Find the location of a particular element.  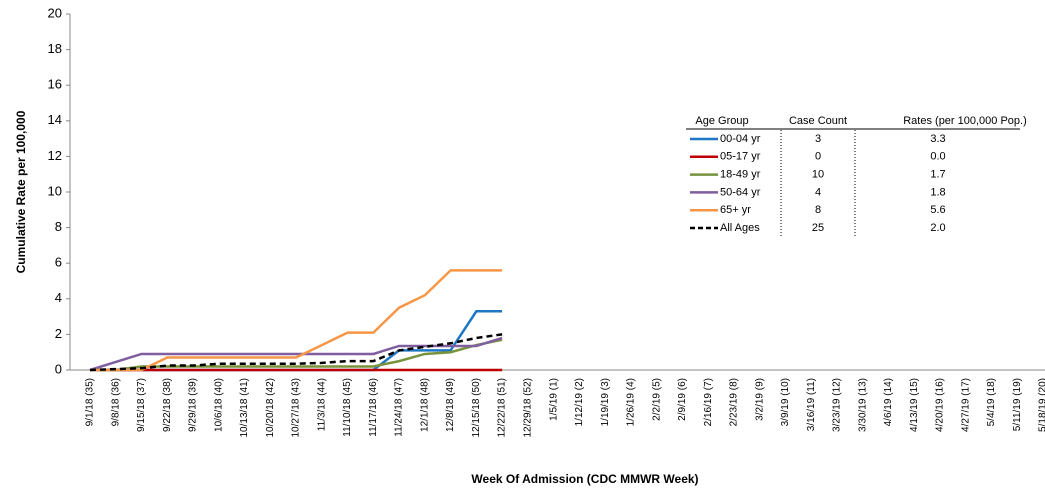

x-tick-label: 1/12/19 (2) is located at coordinates (579, 402).